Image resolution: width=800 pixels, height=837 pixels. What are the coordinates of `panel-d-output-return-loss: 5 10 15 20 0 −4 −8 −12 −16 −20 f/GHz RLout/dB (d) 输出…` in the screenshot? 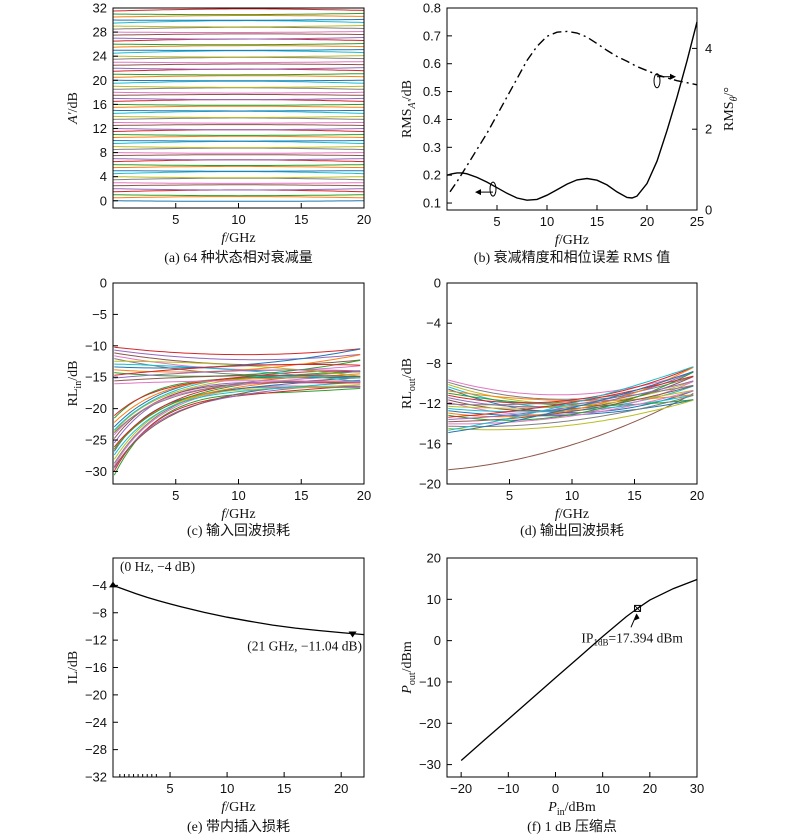 It's located at (552, 408).